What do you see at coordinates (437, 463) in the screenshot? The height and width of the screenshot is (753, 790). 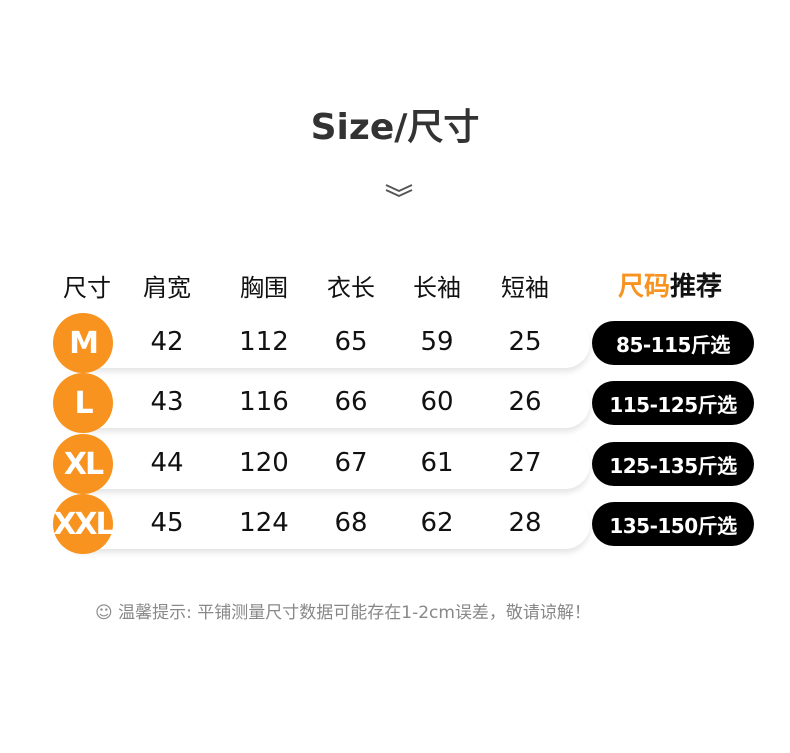 I see `table-cell: 61` at bounding box center [437, 463].